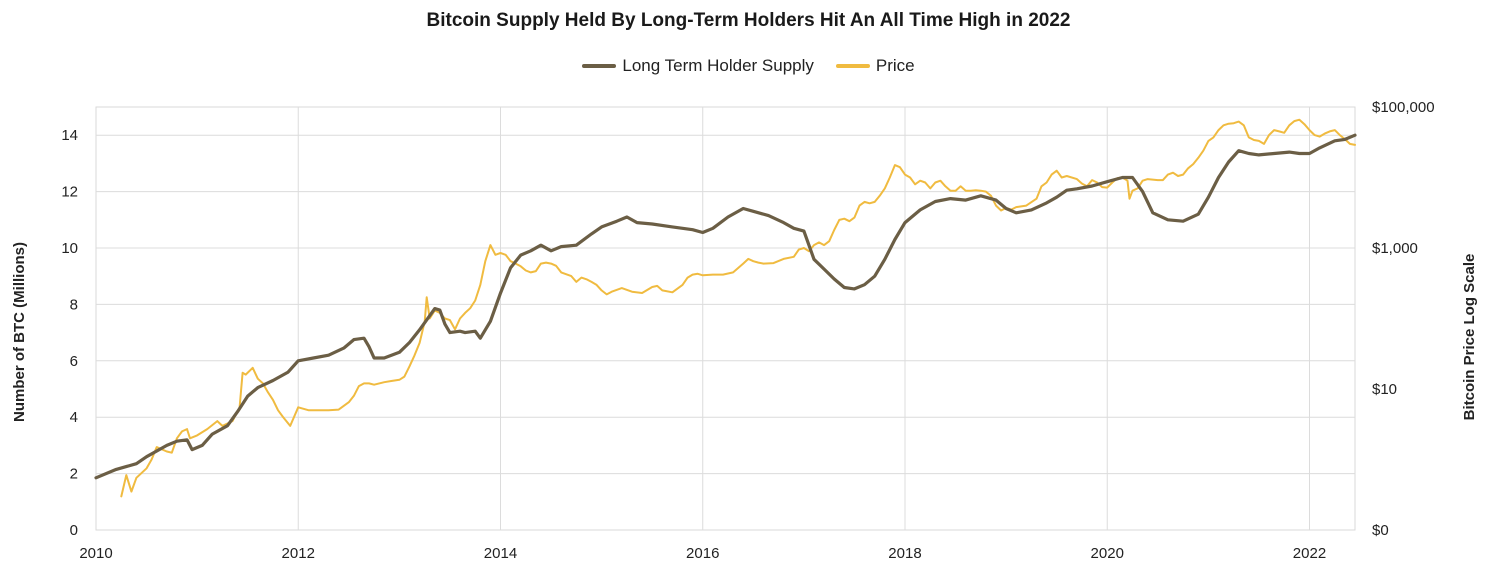 The height and width of the screenshot is (586, 1497). I want to click on y-tick-label: 4, so click(74, 417).